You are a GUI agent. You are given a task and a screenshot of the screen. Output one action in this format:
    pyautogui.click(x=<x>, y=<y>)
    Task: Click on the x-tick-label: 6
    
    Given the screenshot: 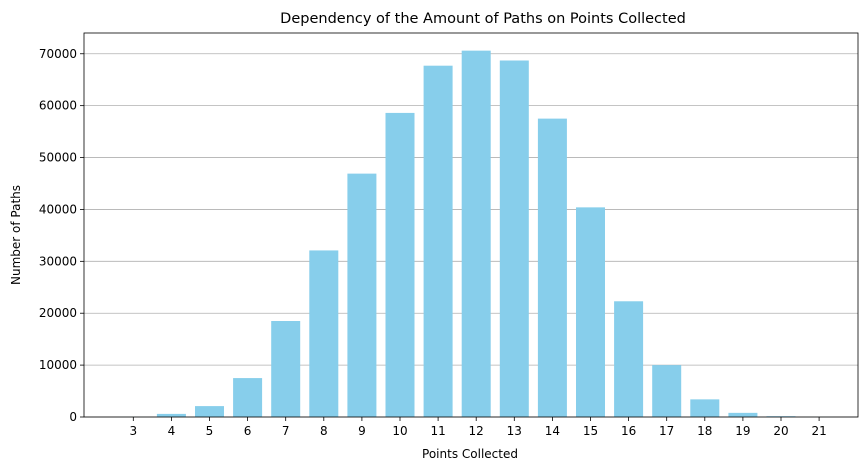 What is the action you would take?
    pyautogui.click(x=248, y=431)
    